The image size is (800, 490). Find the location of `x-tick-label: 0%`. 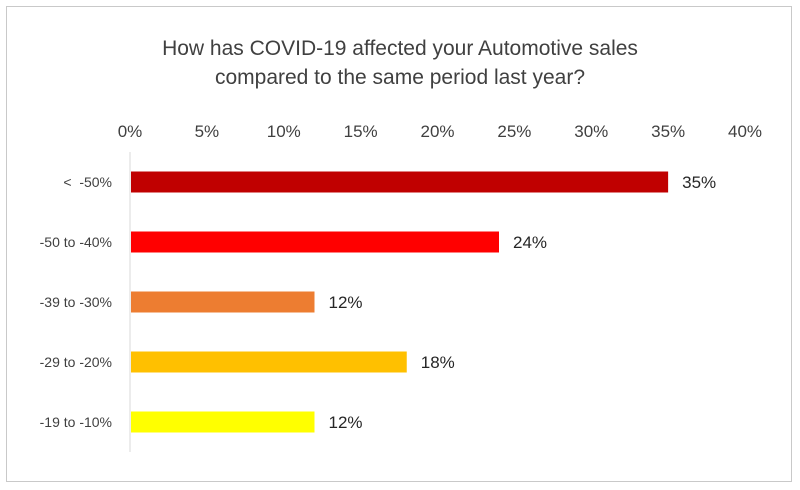

x-tick-label: 0% is located at coordinates (130, 131).